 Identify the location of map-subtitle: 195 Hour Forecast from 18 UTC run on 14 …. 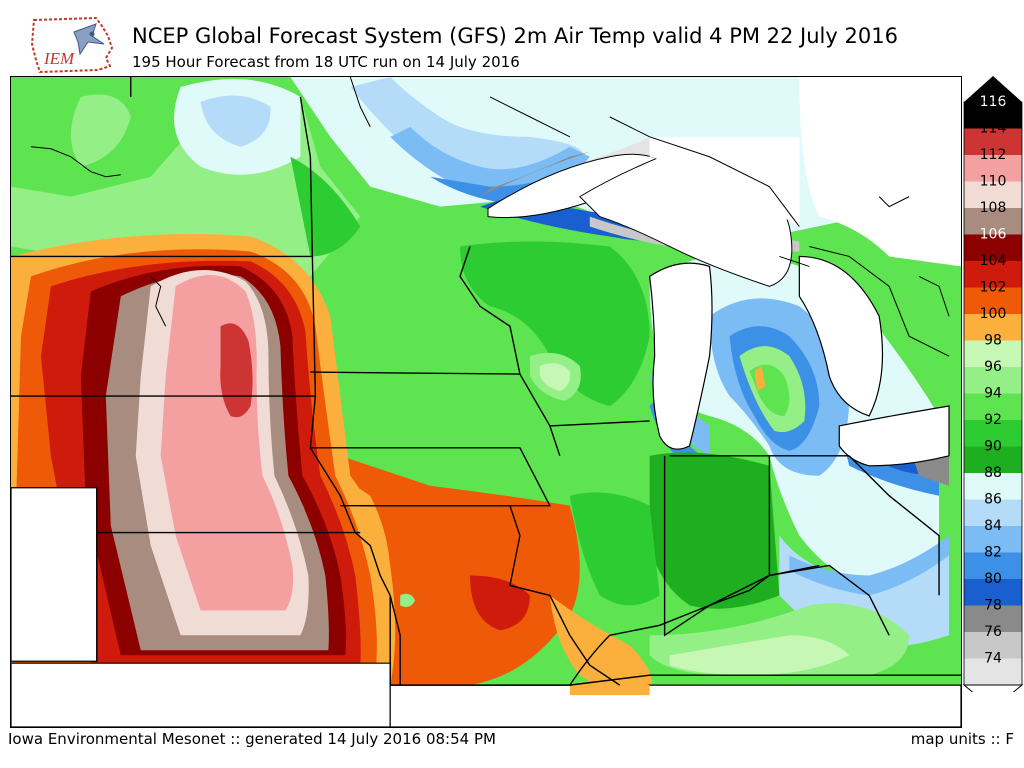
(326, 62).